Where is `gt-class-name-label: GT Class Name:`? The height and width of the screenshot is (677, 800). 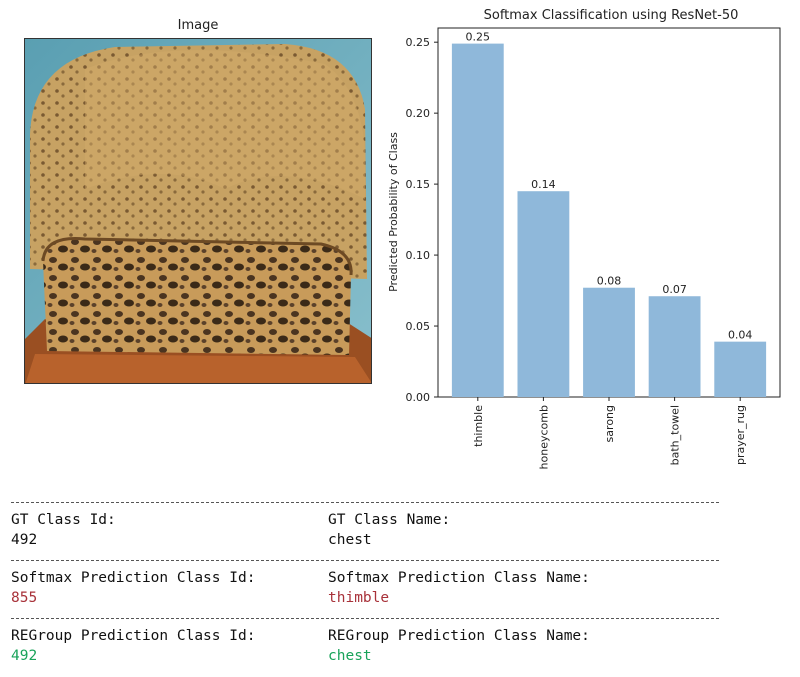
gt-class-name-label: GT Class Name: is located at coordinates (389, 520).